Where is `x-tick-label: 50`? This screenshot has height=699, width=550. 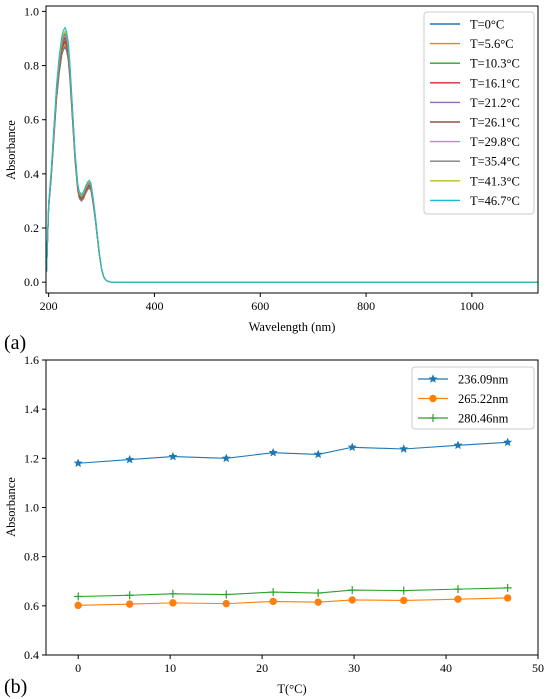
x-tick-label: 50 is located at coordinates (538, 668).